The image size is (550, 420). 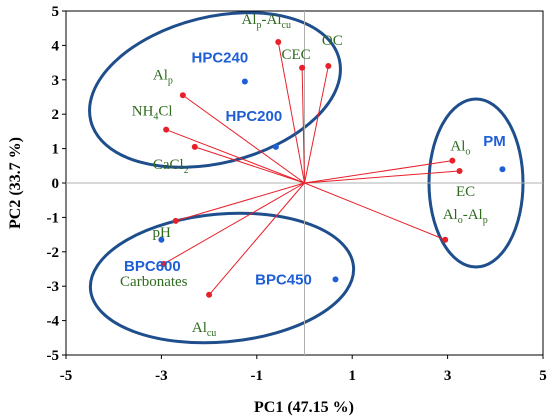 I want to click on y-tick-label: -3, so click(x=53, y=287).